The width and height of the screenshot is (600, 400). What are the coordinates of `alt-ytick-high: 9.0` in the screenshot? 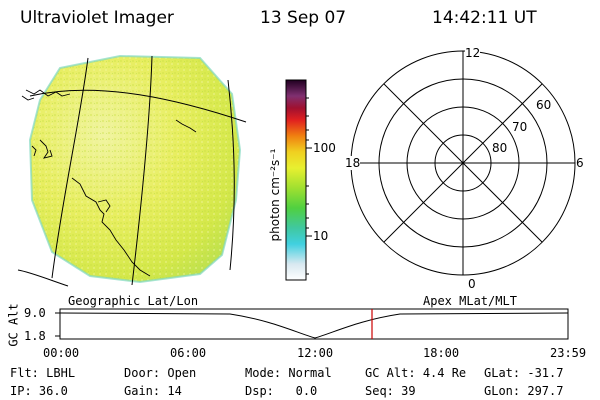 It's located at (35, 313).